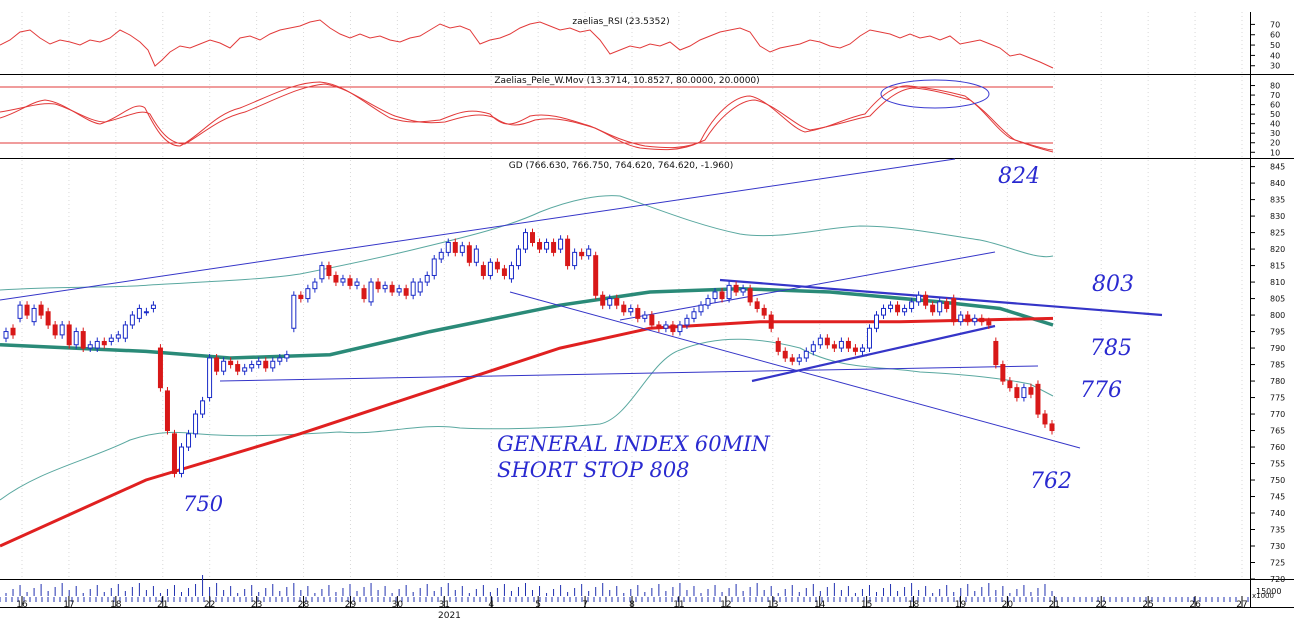 Image resolution: width=1294 pixels, height=619 pixels. Describe the element at coordinates (1268, 591) in the screenshot. I see `volume-label: 15000` at that location.